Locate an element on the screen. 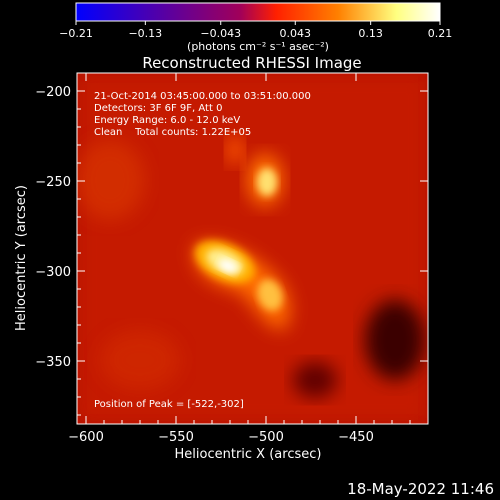 The height and width of the screenshot is (500, 500). colorbar-tick-label: 0.13 is located at coordinates (370, 33).